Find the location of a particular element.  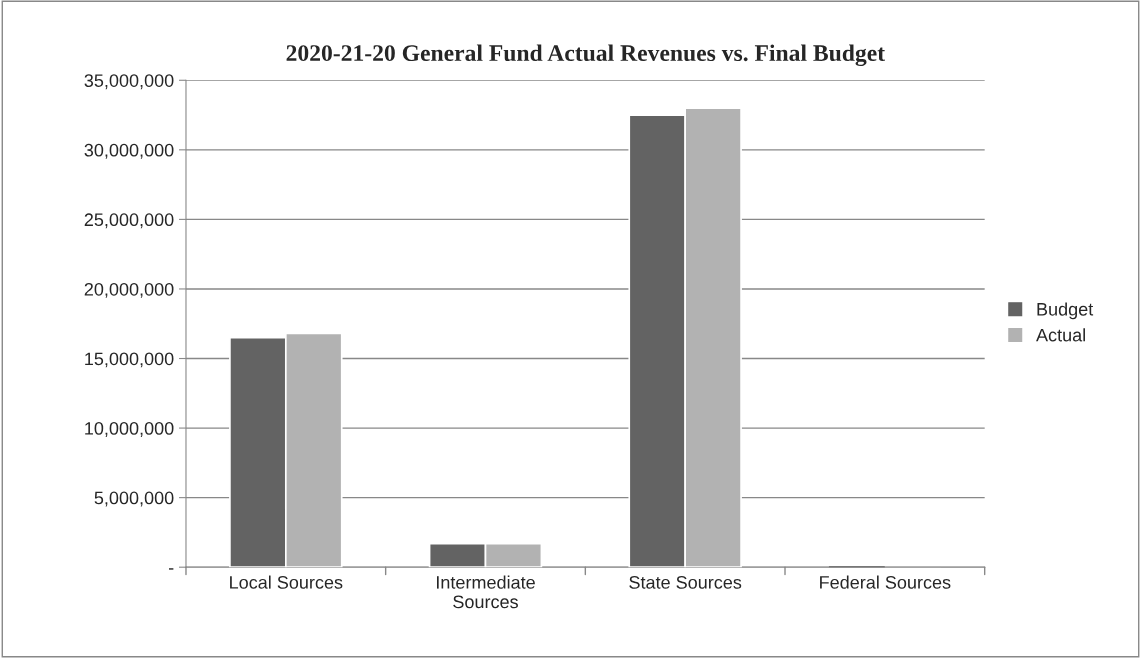

x-tick-label: Intermediate Sources is located at coordinates (485, 592).